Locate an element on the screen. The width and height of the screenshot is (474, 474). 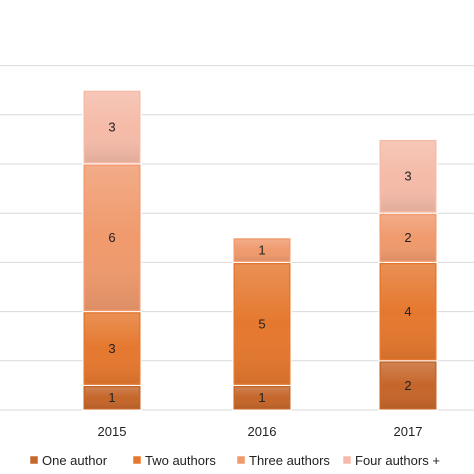
legend-item: Three authors is located at coordinates (283, 460).